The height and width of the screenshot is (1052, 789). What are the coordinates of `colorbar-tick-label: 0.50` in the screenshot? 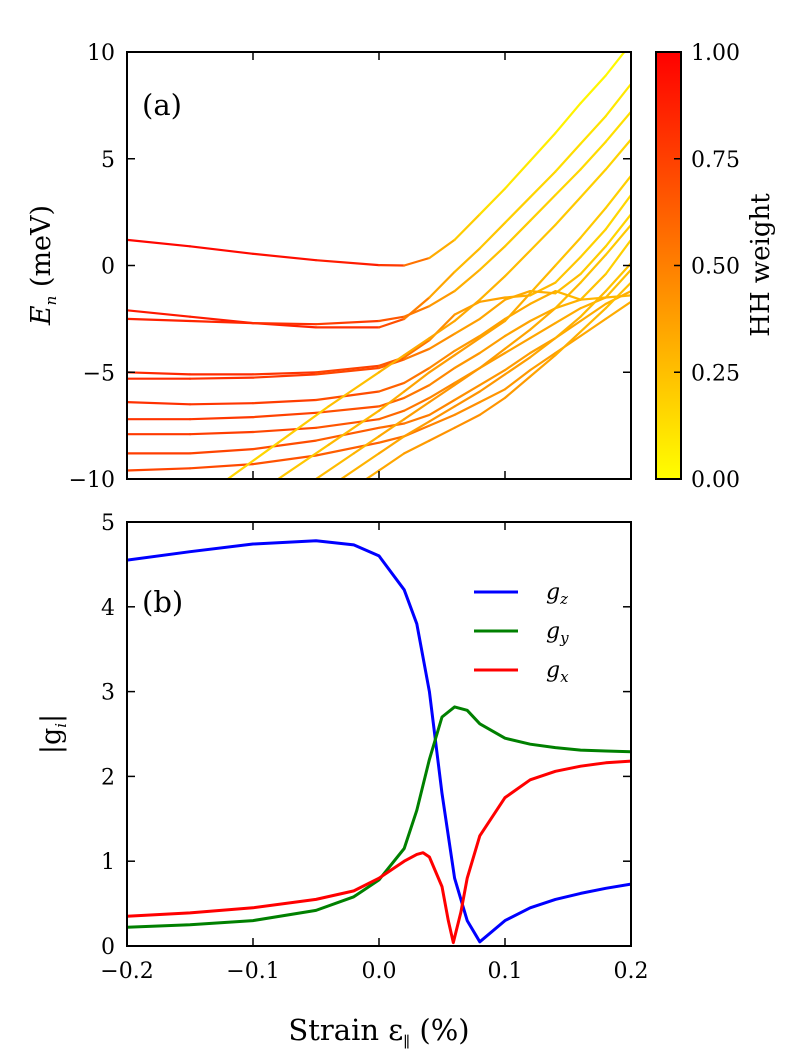 It's located at (715, 267).